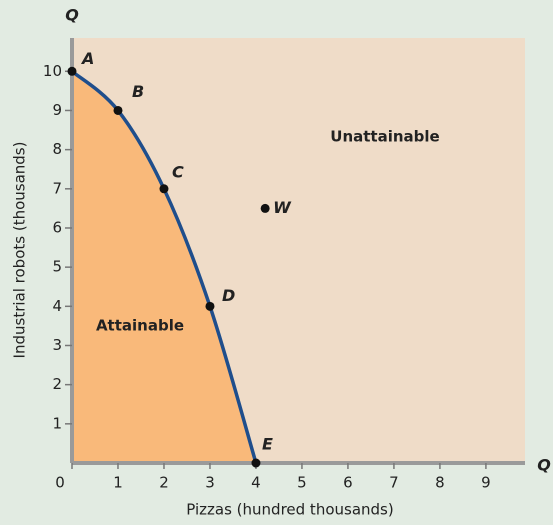  Describe the element at coordinates (440, 483) in the screenshot. I see `x-tick-label: 8` at that location.